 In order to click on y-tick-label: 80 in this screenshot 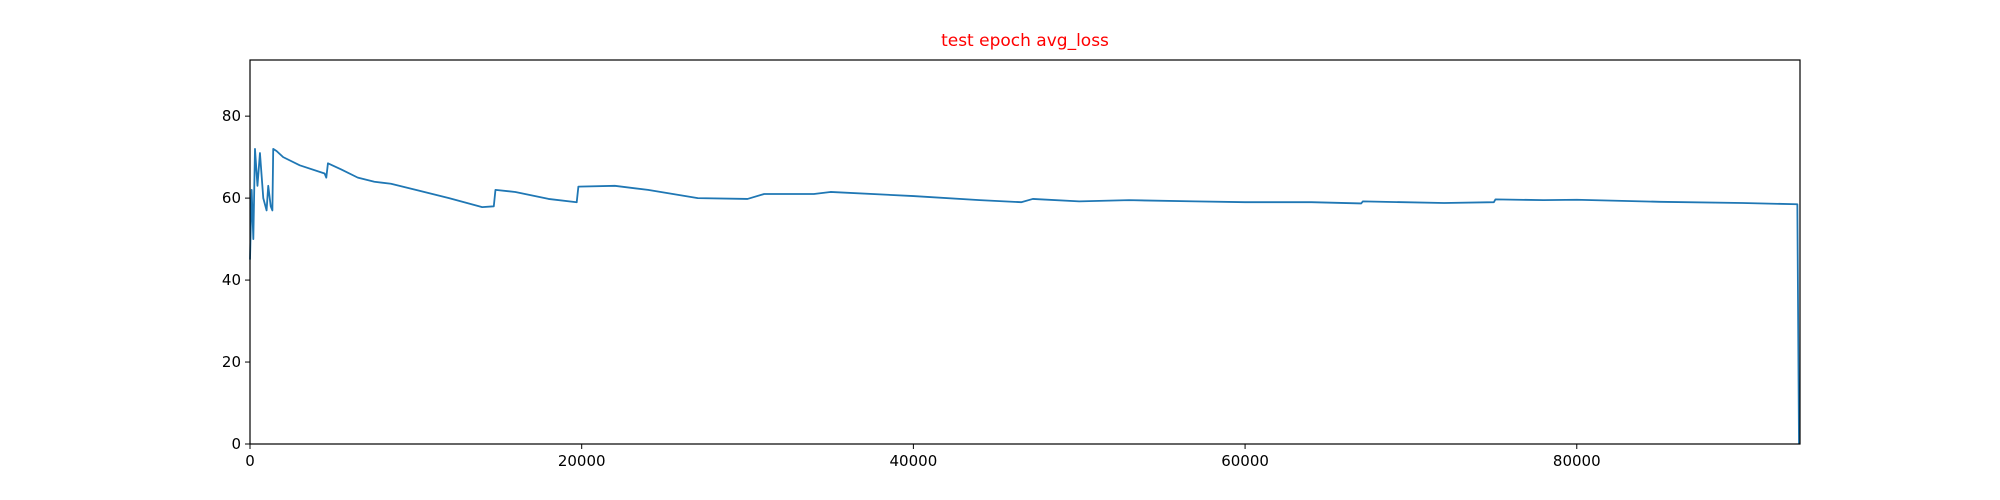, I will do `click(231, 116)`.